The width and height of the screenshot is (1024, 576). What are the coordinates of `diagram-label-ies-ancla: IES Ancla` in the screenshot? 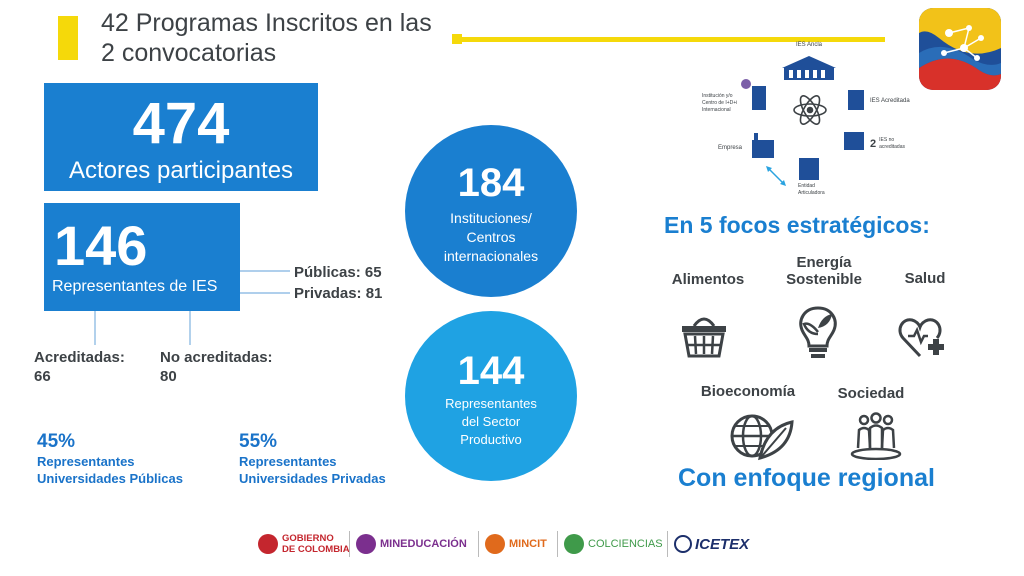 It's located at (809, 45).